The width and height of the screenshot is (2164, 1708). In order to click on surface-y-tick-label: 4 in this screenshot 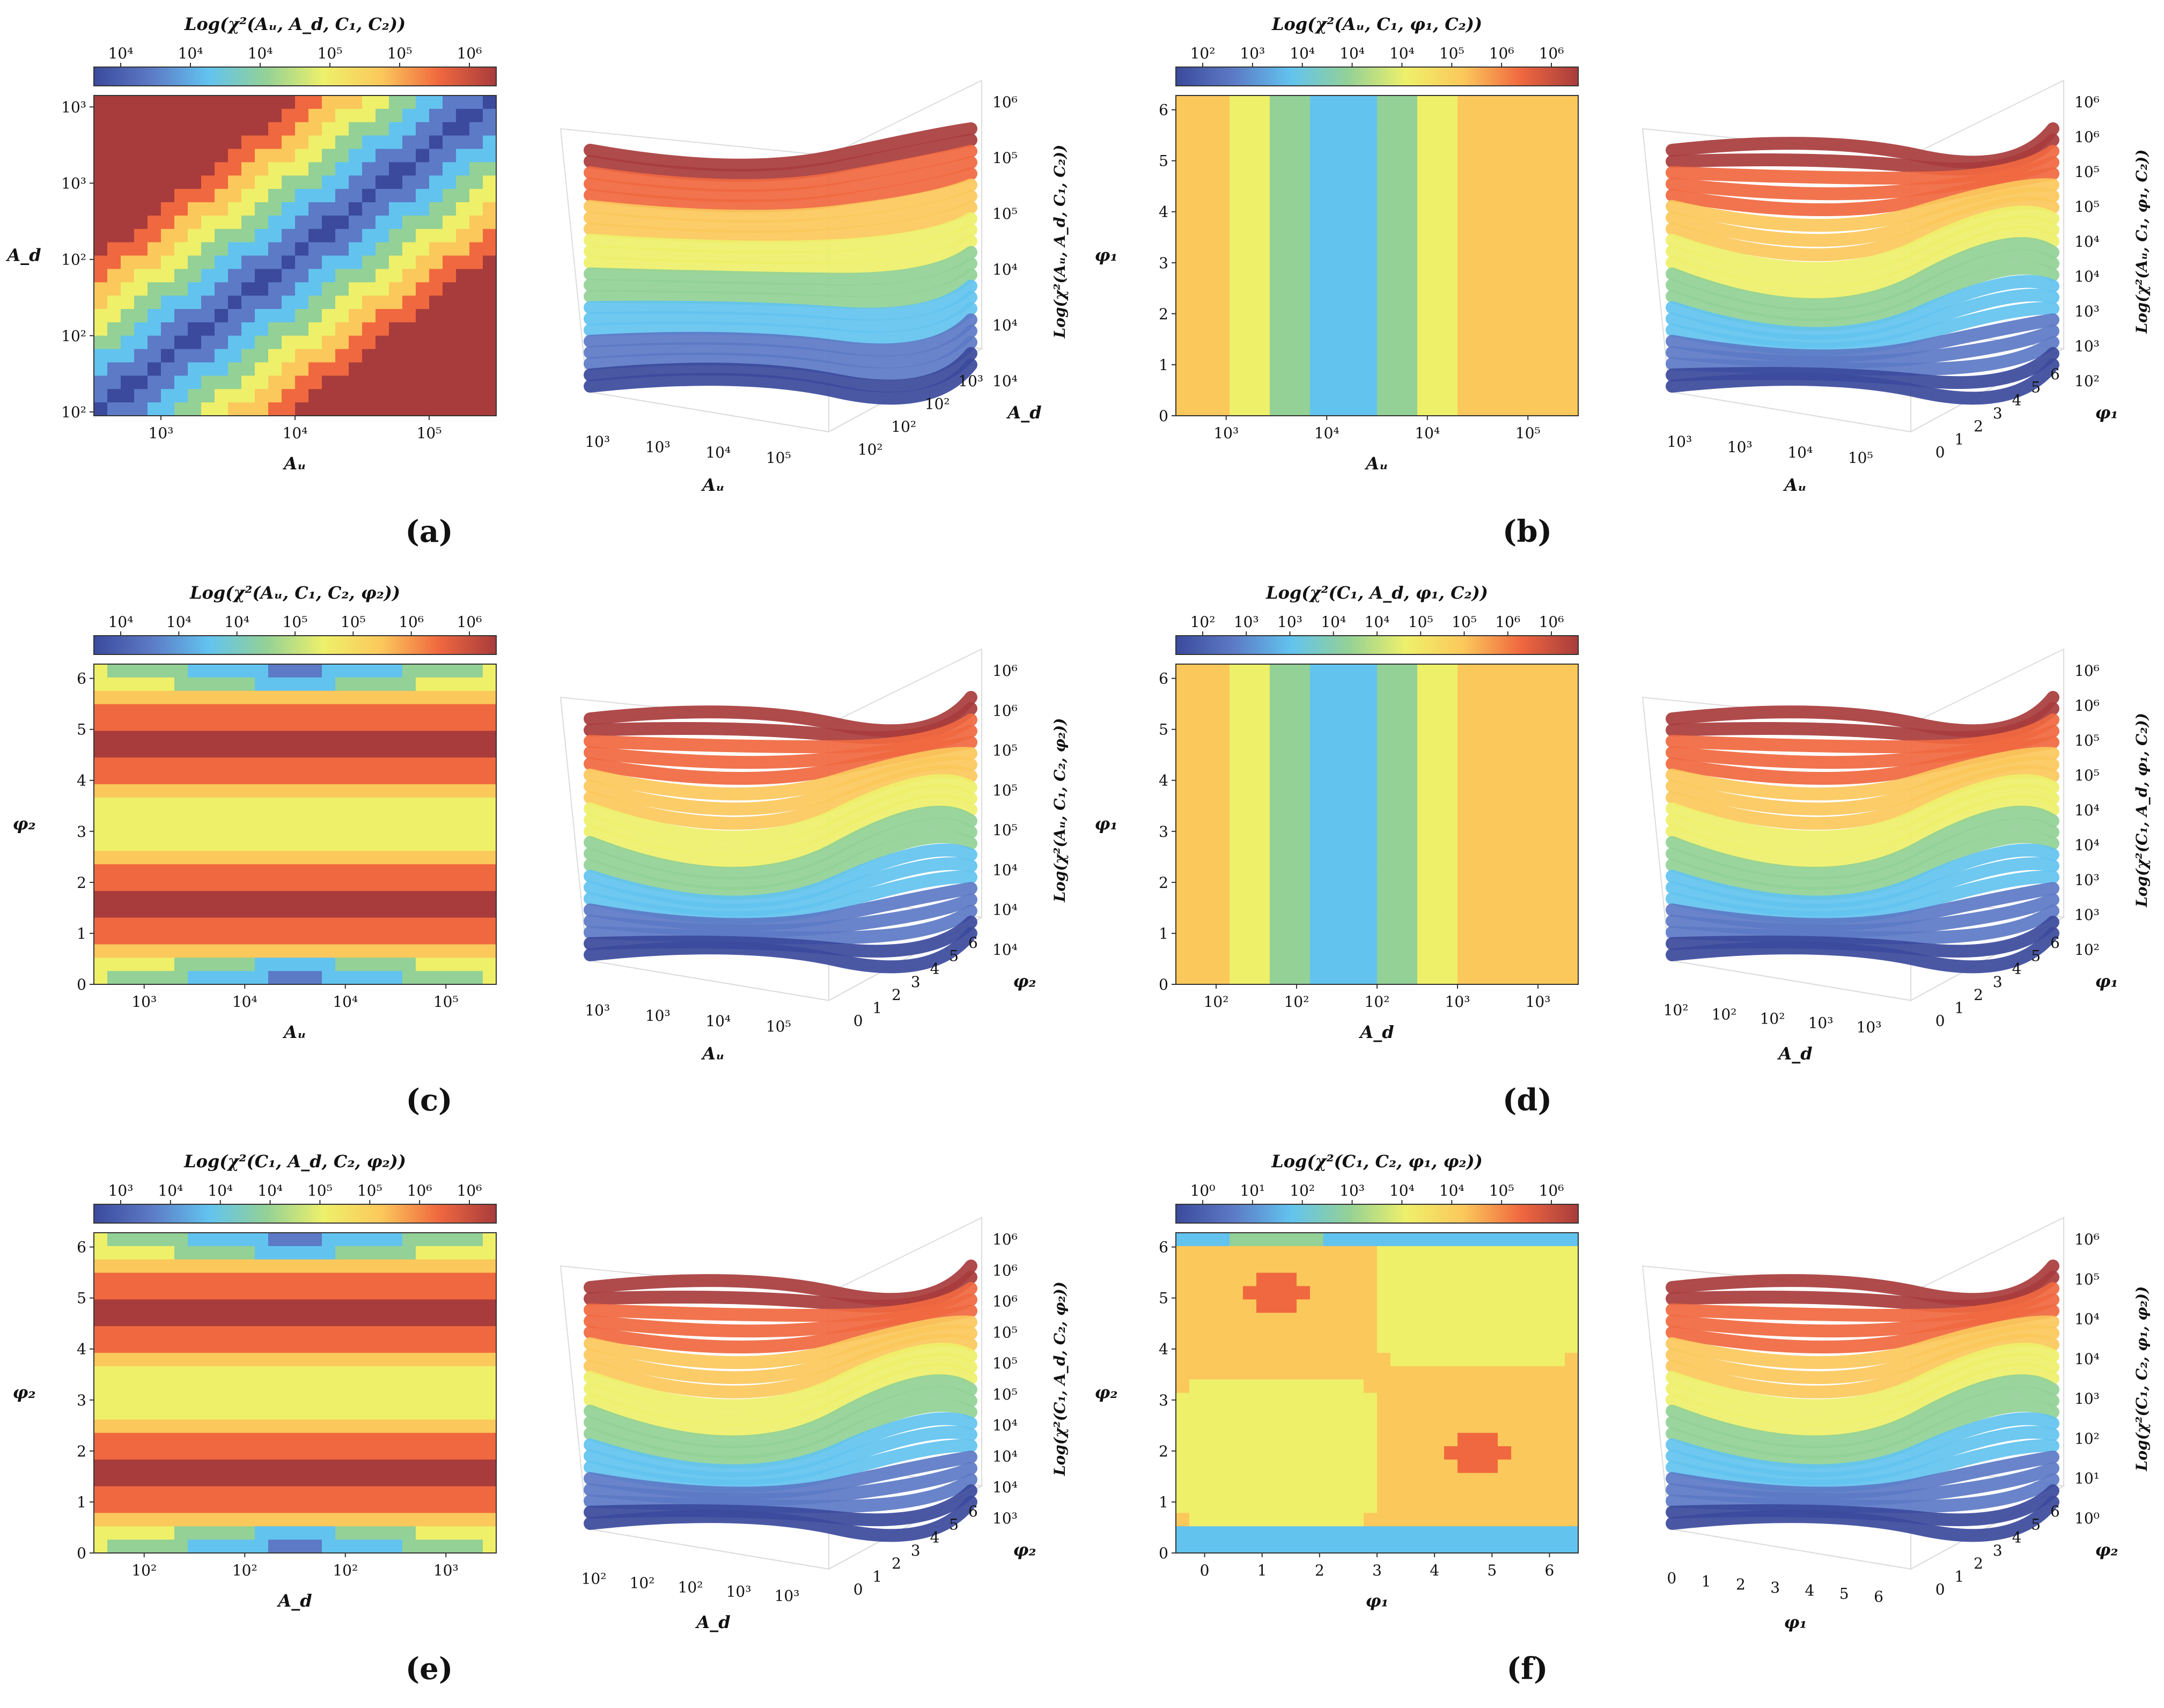, I will do `click(935, 969)`.